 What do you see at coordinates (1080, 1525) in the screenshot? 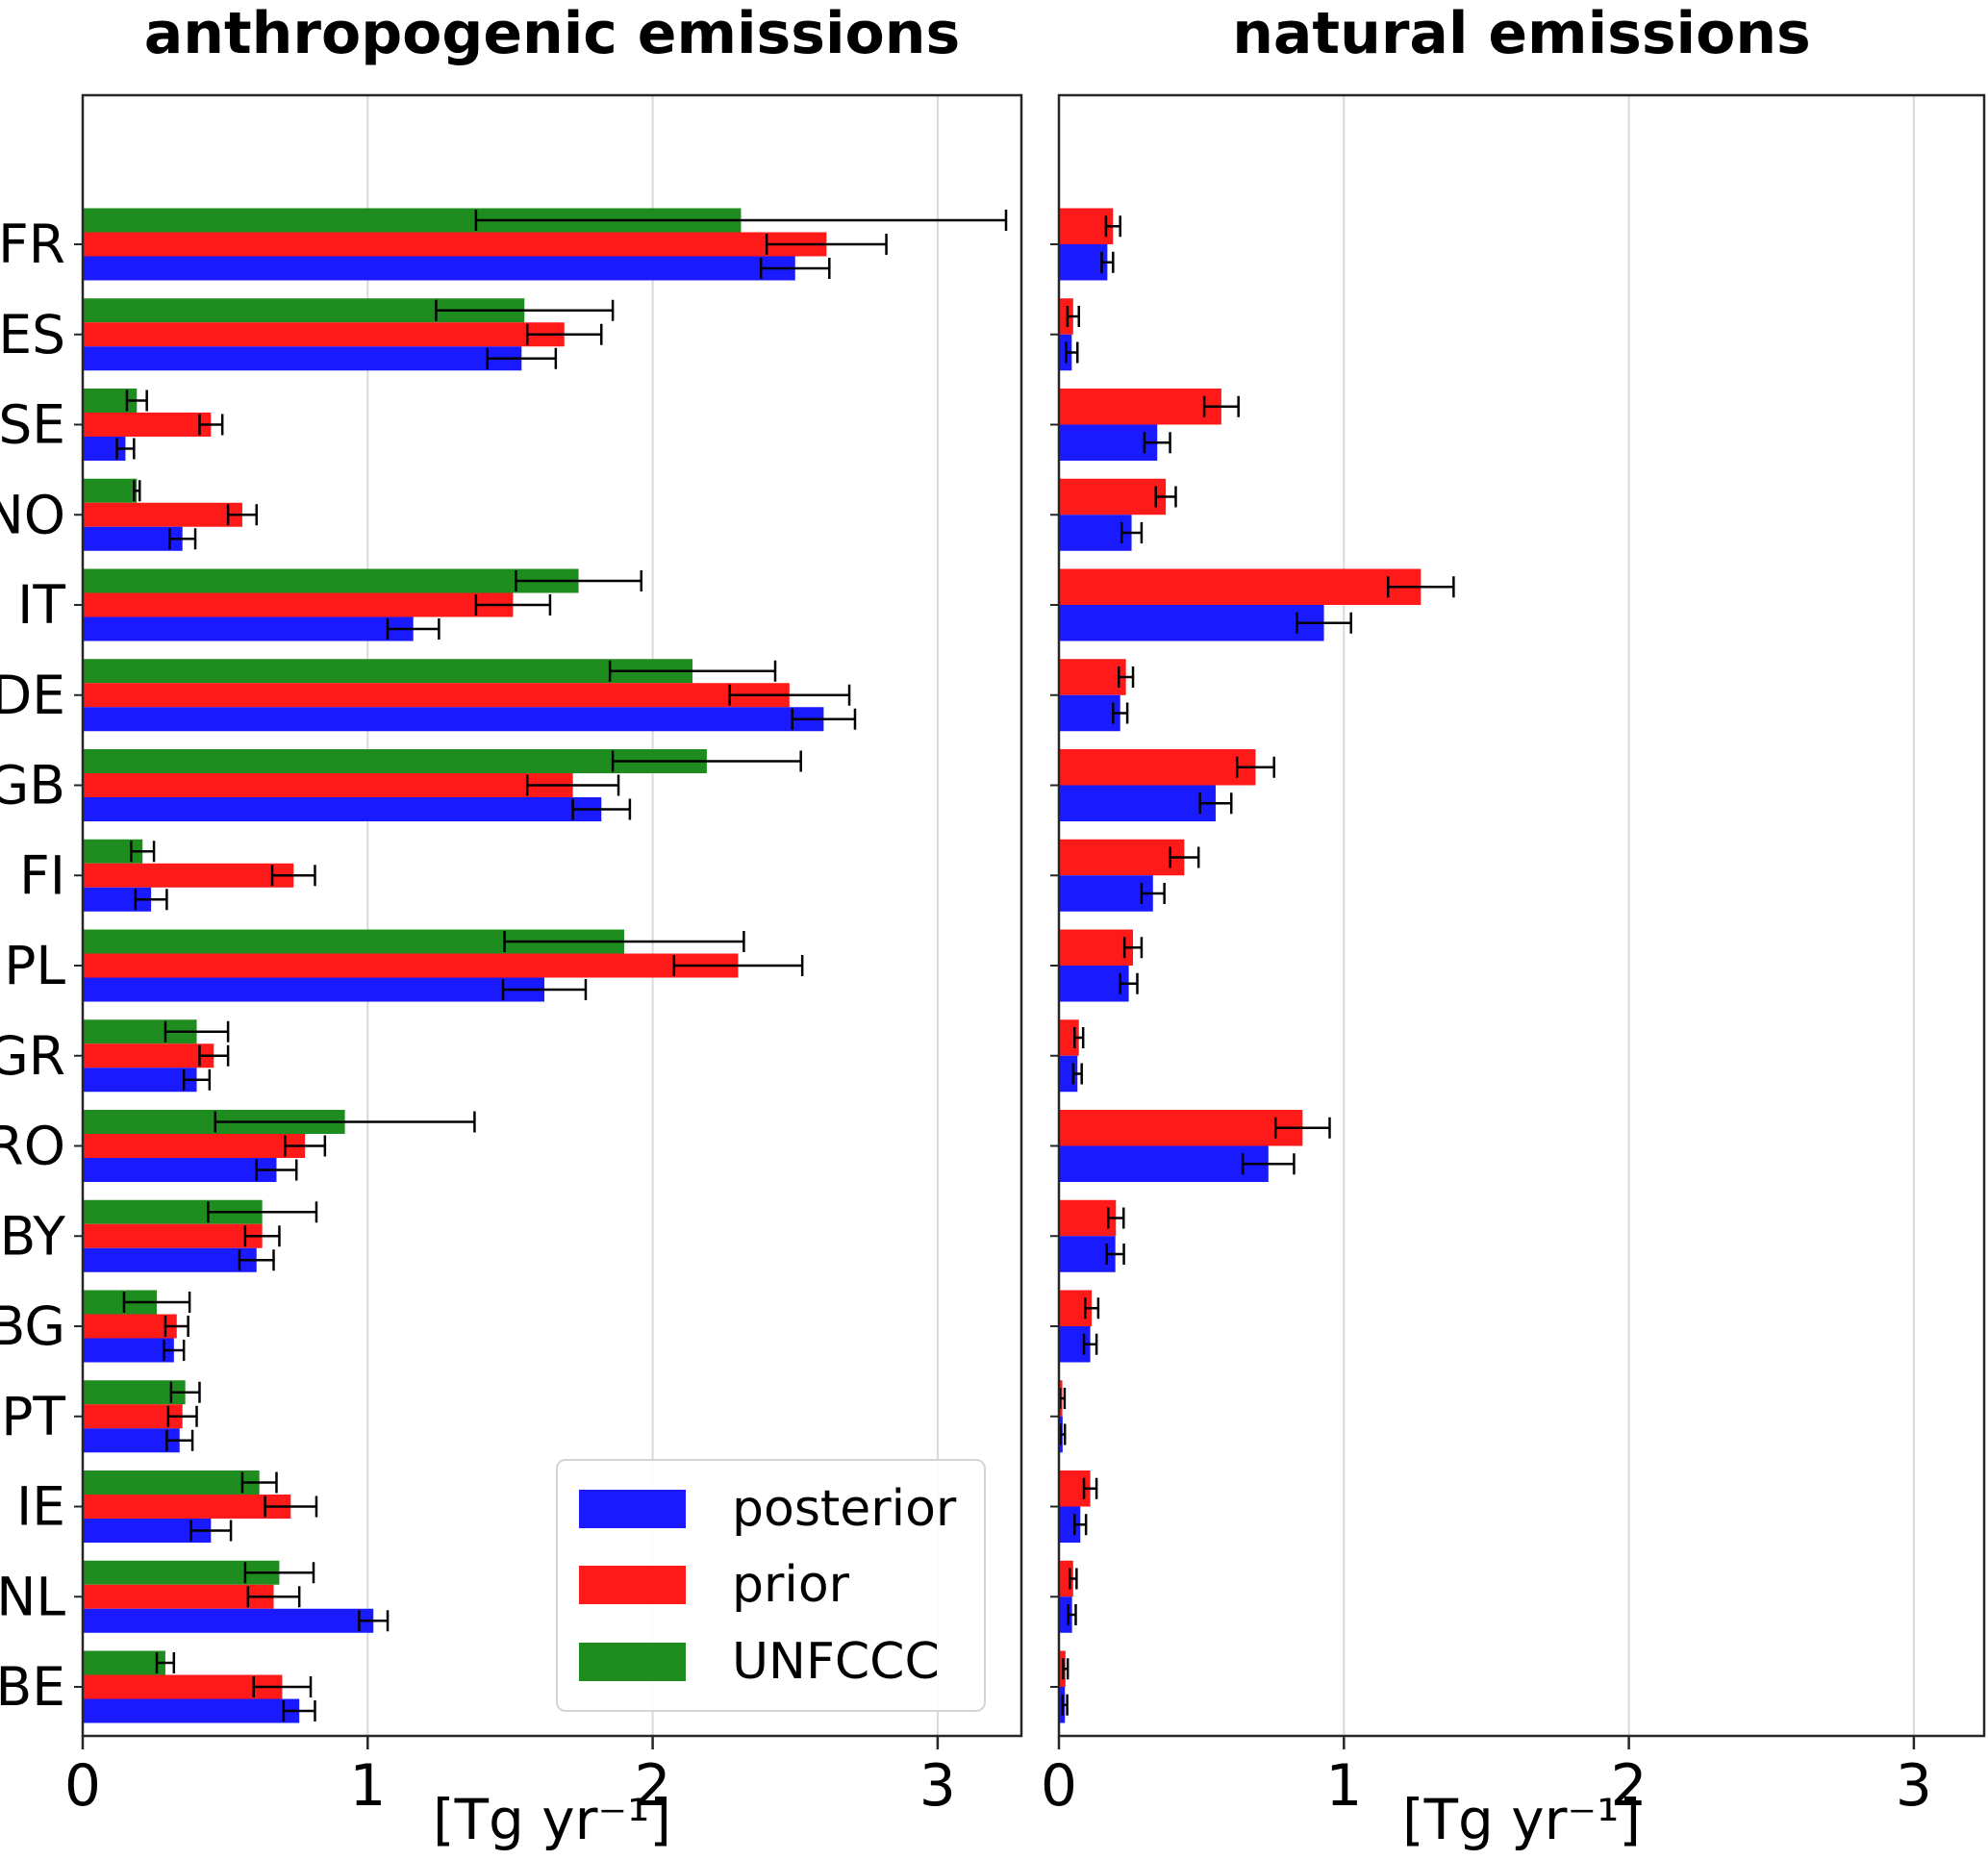
I see `error-bar-posterior-IE` at bounding box center [1080, 1525].